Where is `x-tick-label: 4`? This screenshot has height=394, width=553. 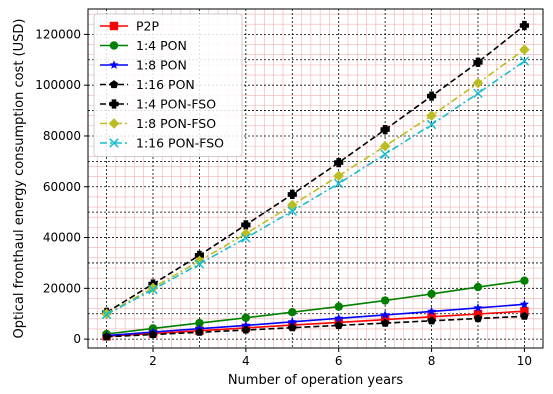
x-tick-label: 4 is located at coordinates (246, 361).